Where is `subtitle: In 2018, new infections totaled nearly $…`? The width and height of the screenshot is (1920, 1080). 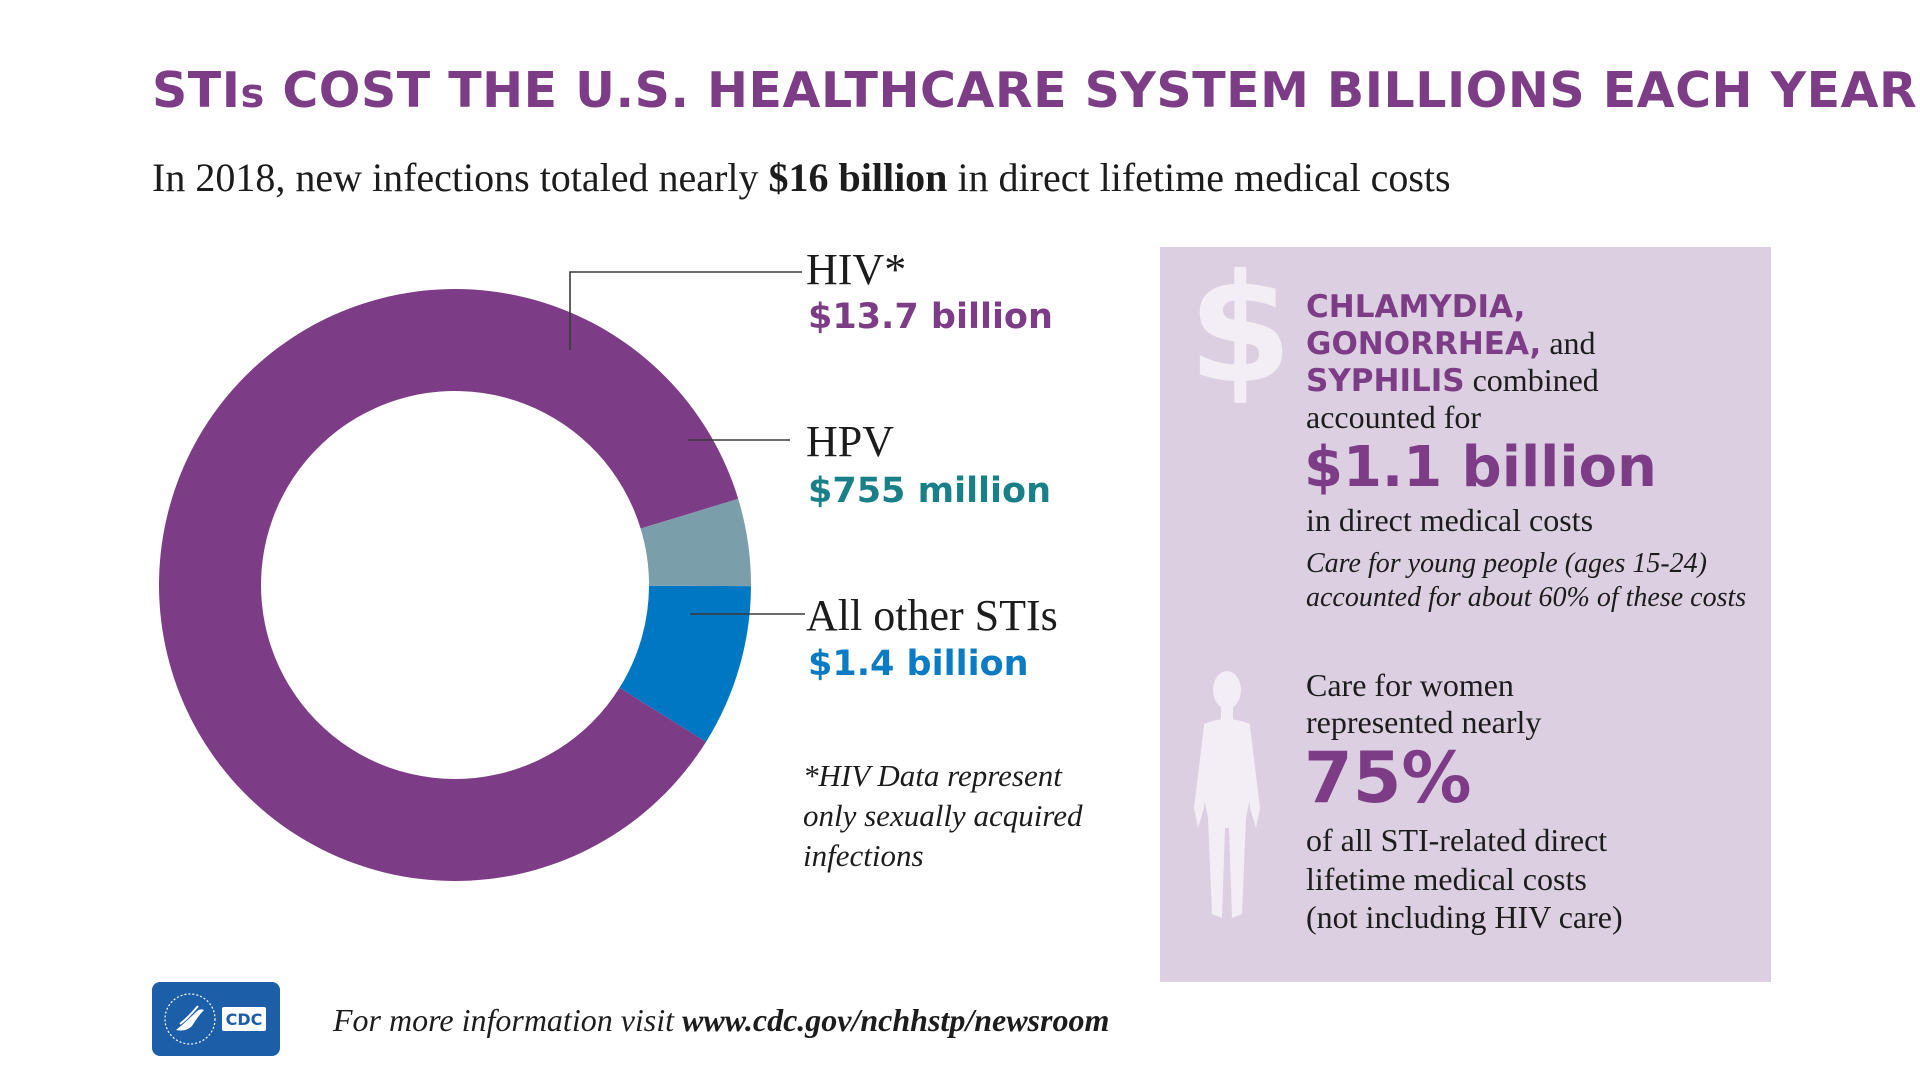 subtitle: In 2018, new infections totaled nearly $… is located at coordinates (801, 177).